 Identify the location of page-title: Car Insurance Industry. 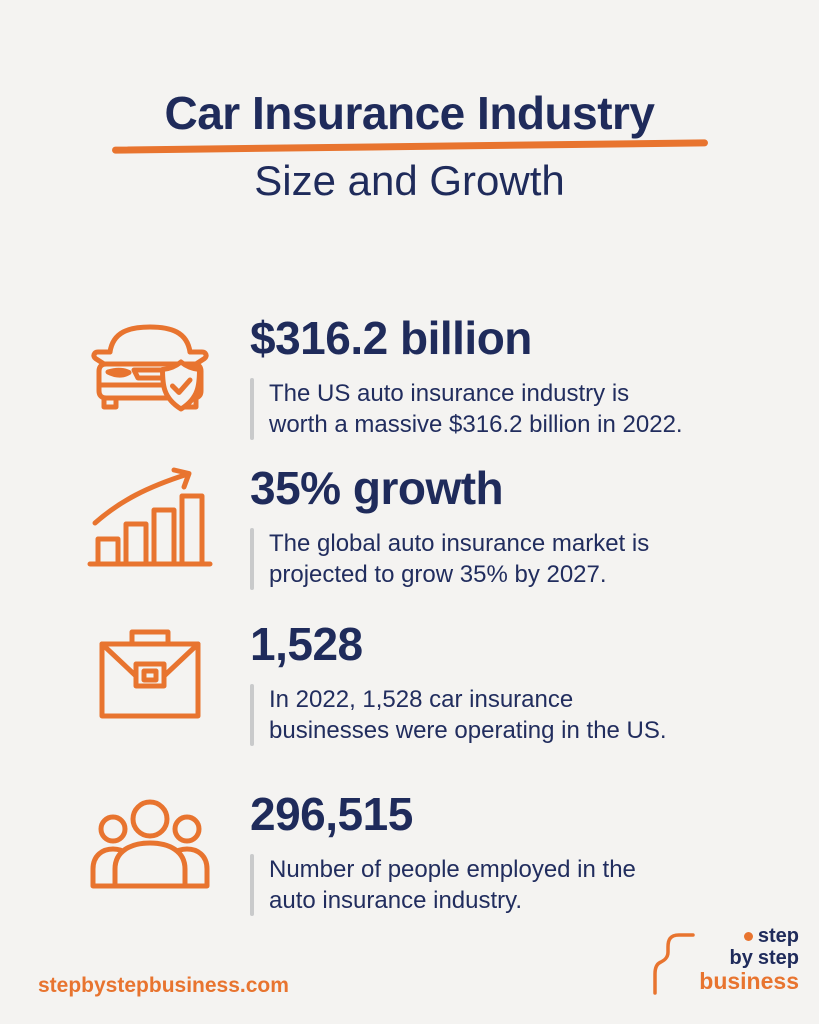
(409, 113).